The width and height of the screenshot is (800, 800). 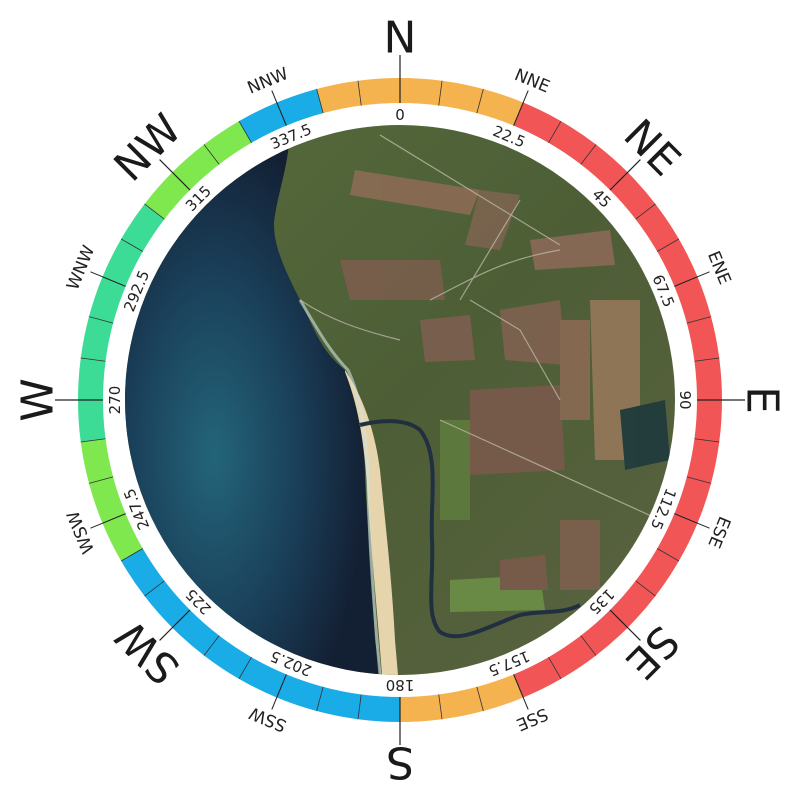 I want to click on river, so click(x=470, y=529).